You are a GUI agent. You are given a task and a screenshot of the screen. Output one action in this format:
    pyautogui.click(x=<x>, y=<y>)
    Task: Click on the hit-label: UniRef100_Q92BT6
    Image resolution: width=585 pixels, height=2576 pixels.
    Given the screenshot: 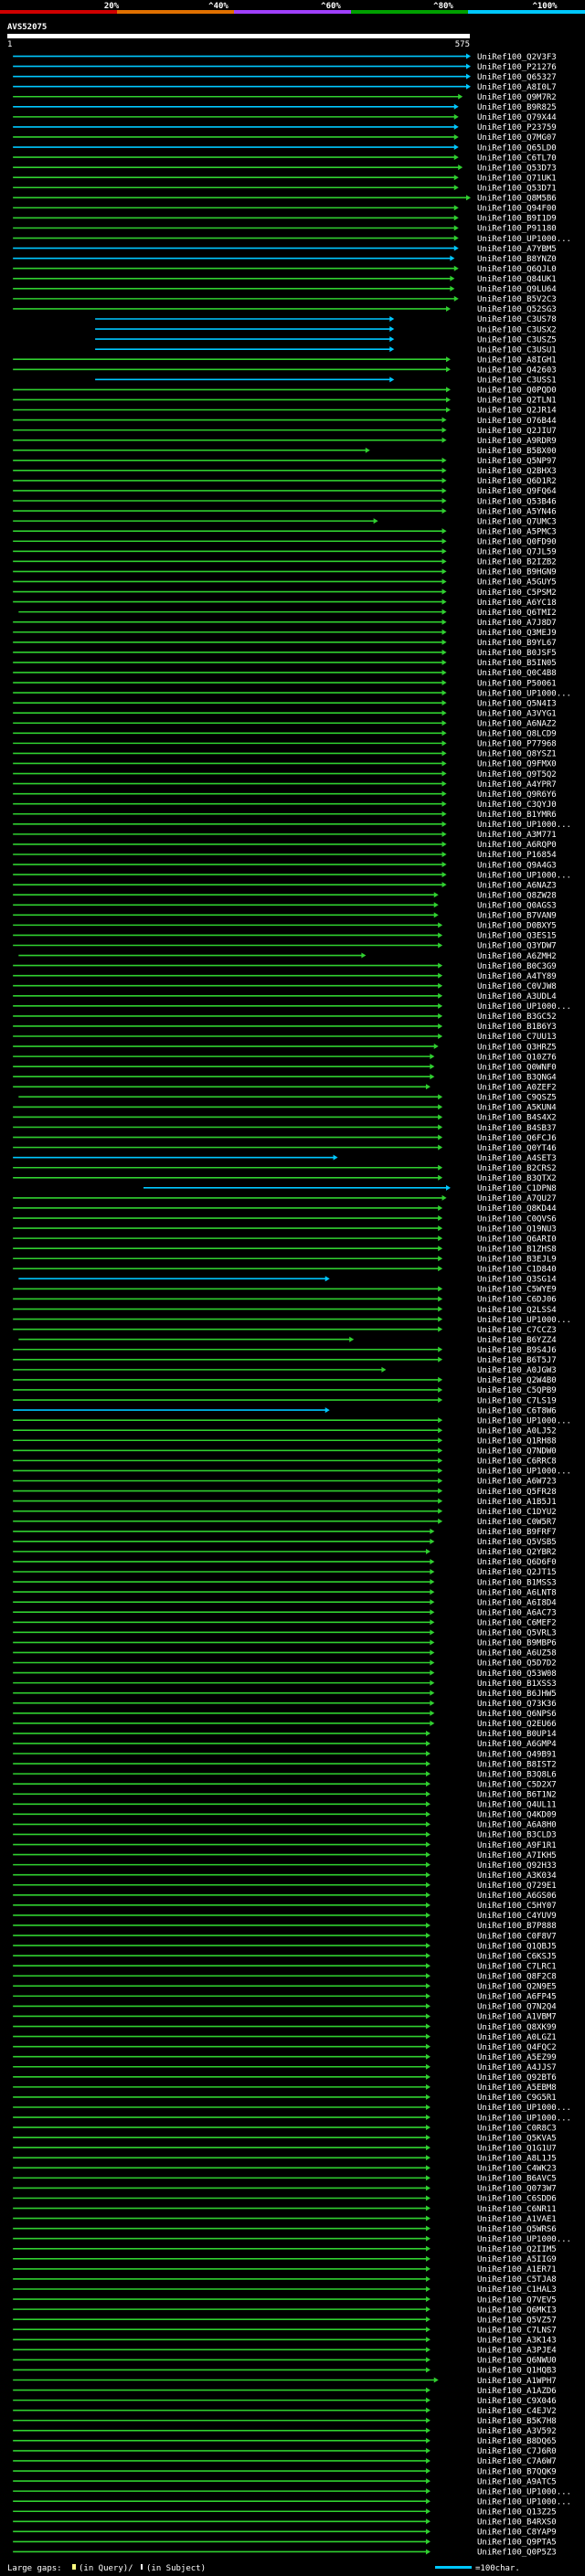 What is the action you would take?
    pyautogui.click(x=517, y=2078)
    